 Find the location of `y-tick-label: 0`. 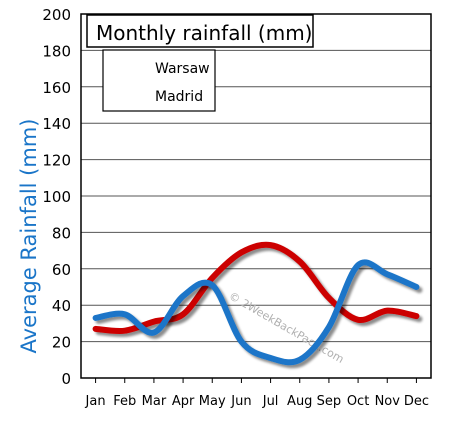

y-tick-label: 0 is located at coordinates (66, 379).